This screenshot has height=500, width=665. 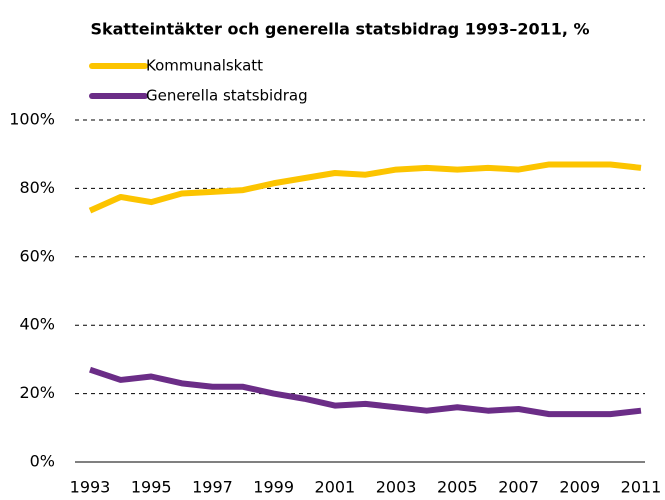 I want to click on x-tick-label: 1995, so click(x=151, y=487).